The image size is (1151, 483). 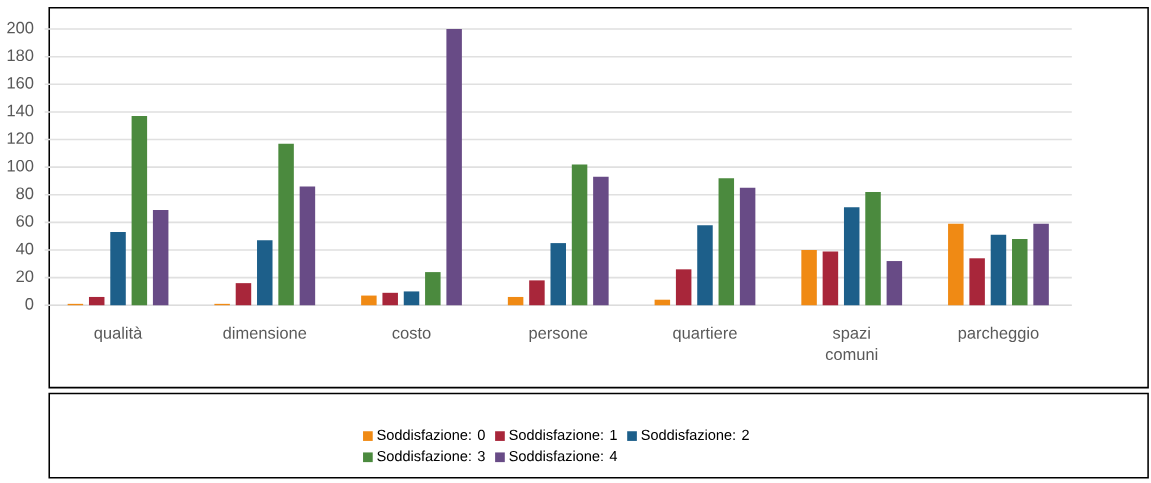 What do you see at coordinates (20, 138) in the screenshot?
I see `y-tick-label: 120` at bounding box center [20, 138].